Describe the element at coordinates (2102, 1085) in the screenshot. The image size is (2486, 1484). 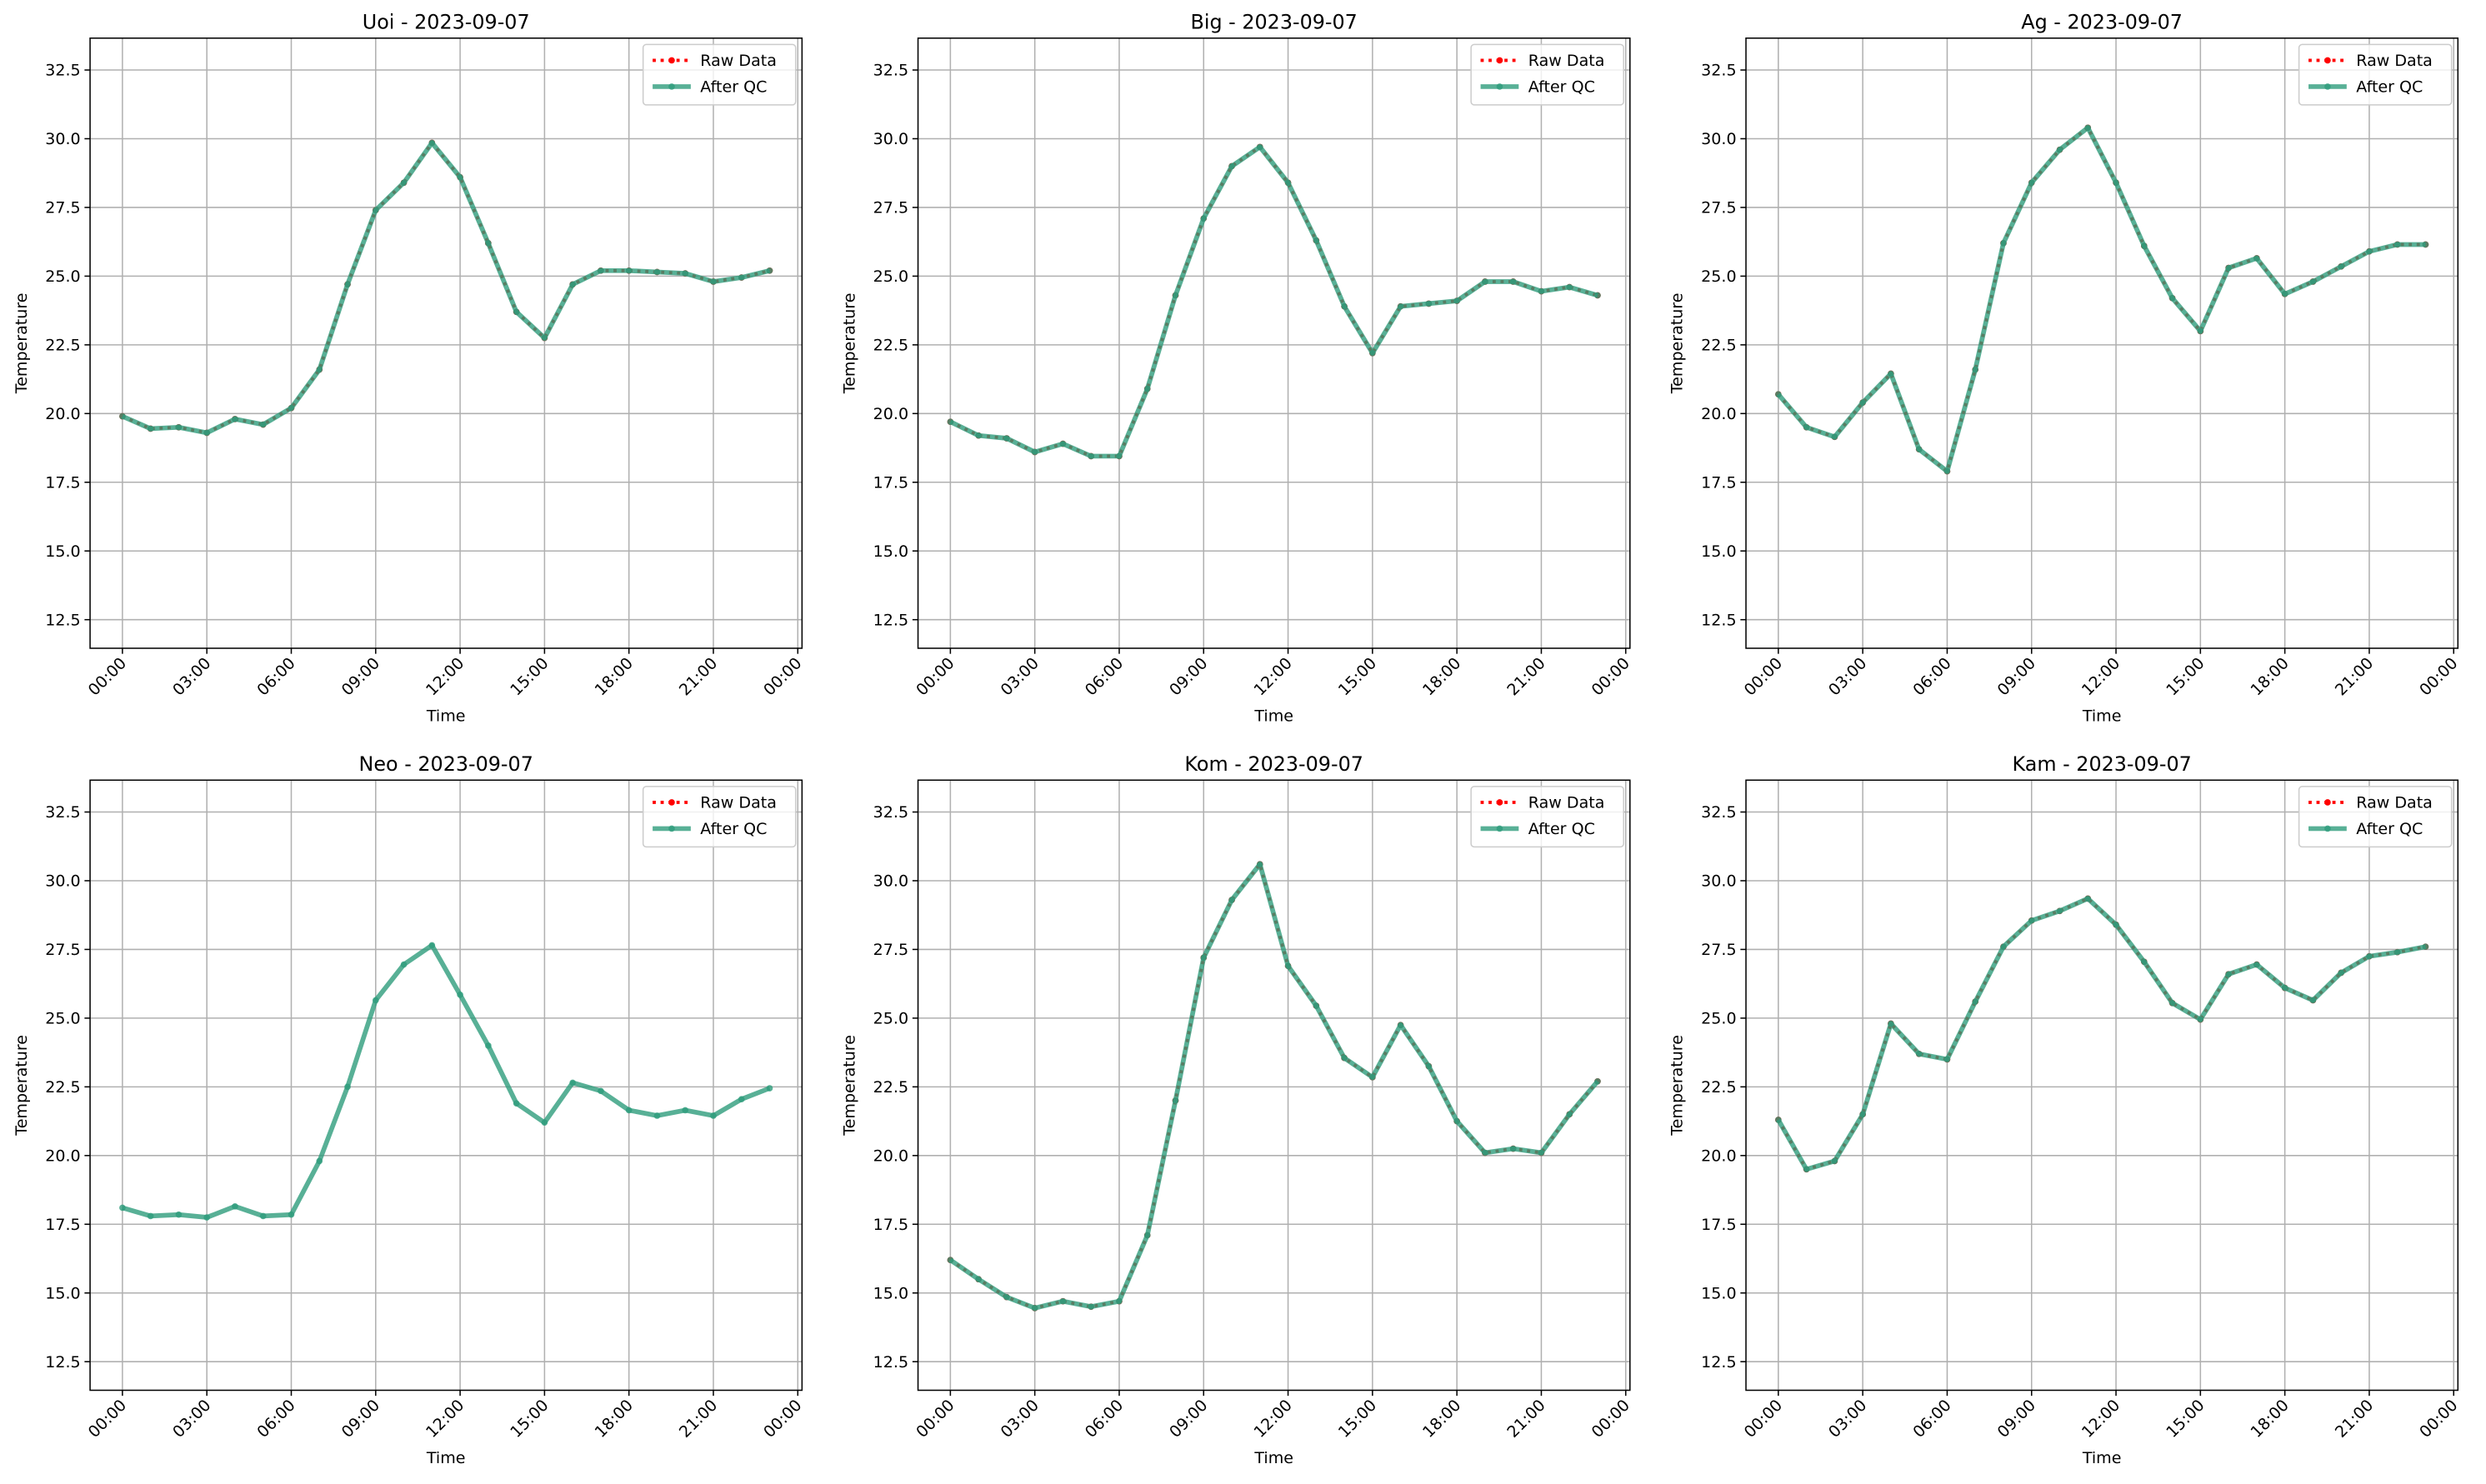
I see `plot-frame` at that location.